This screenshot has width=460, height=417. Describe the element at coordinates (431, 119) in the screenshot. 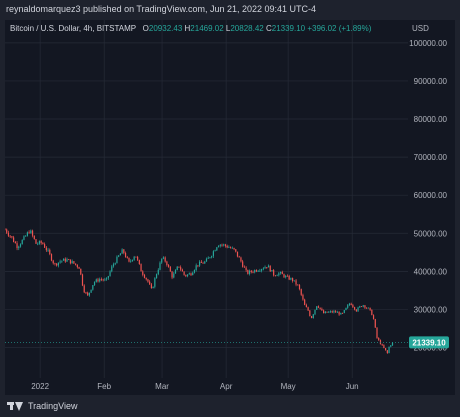

I see `price-tick-label: 80000.00` at that location.